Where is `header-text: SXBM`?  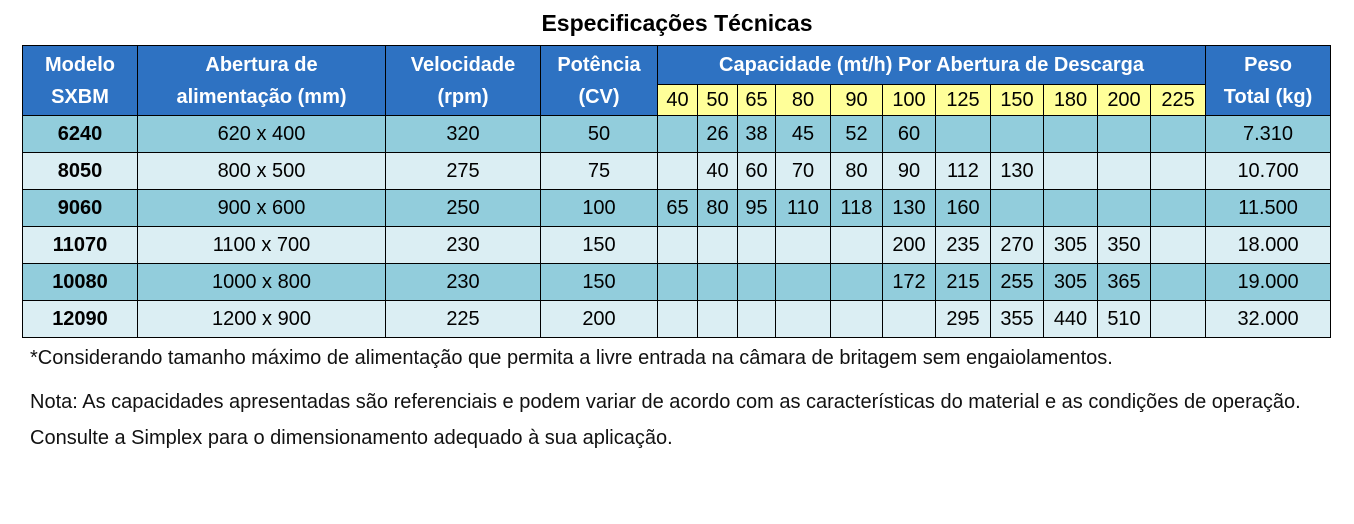 header-text: SXBM is located at coordinates (80, 96).